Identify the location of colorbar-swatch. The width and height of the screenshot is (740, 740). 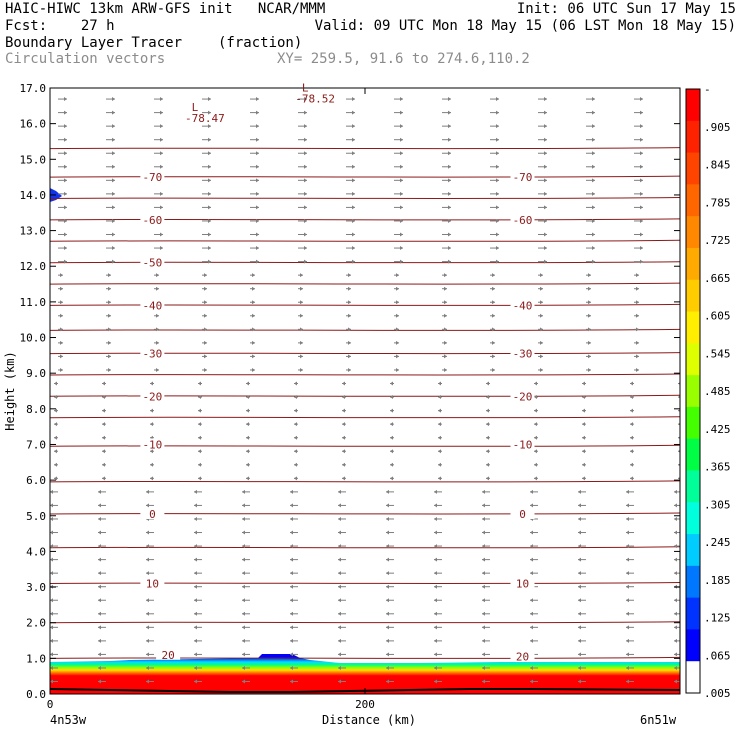
(693, 454).